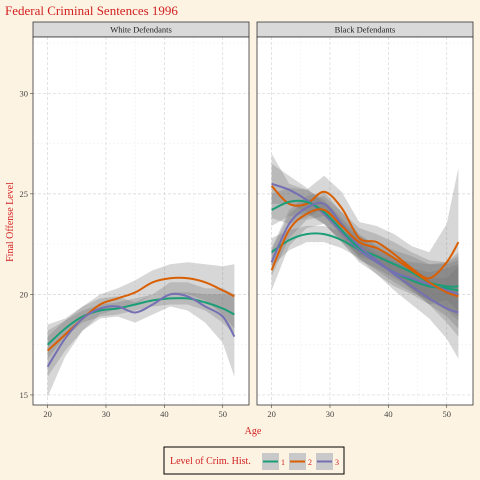  What do you see at coordinates (24, 194) in the screenshot?
I see `y-tick-label: 25` at bounding box center [24, 194].